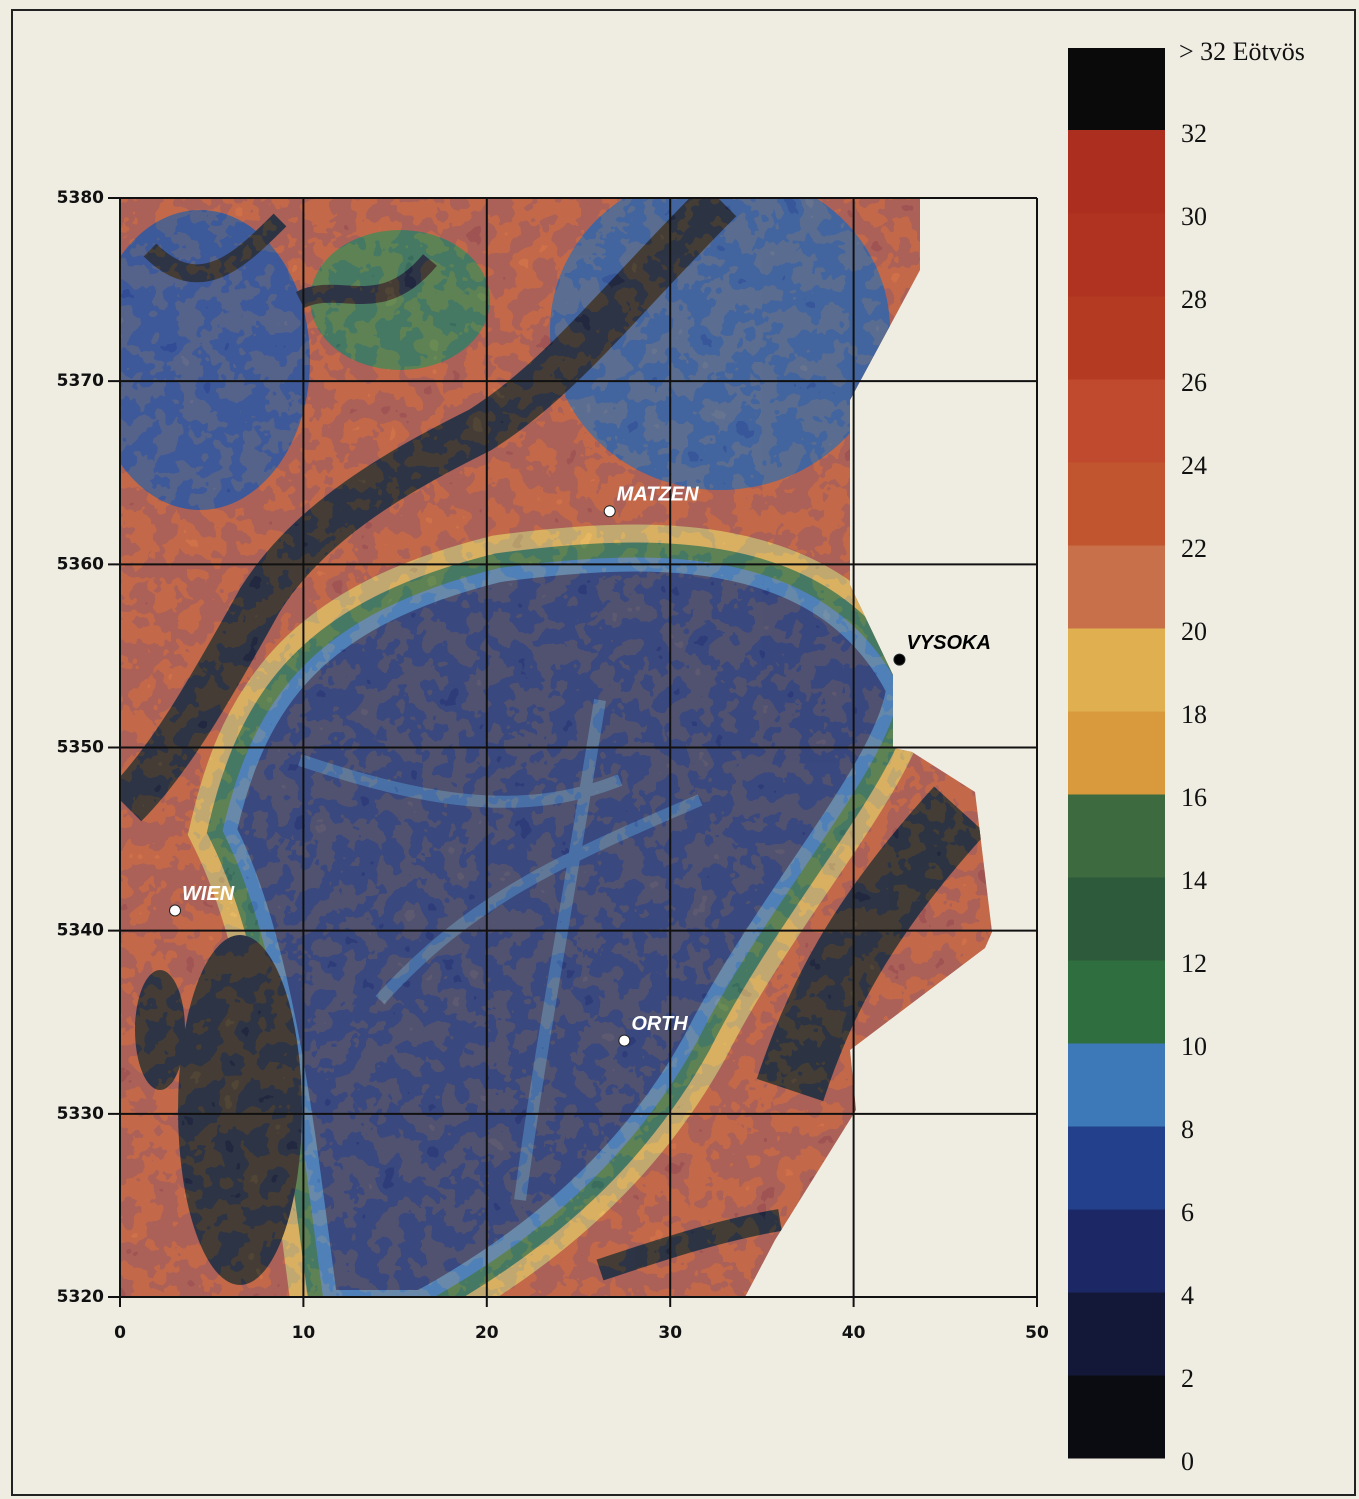 Image resolution: width=1359 pixels, height=1499 pixels. Describe the element at coordinates (948, 643) in the screenshot. I see `place-label: VYSOKA` at that location.